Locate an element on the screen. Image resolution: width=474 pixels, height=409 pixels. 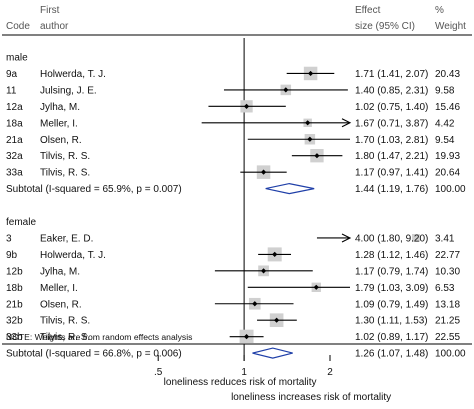
weight-label: 9.58 is located at coordinates (445, 90).